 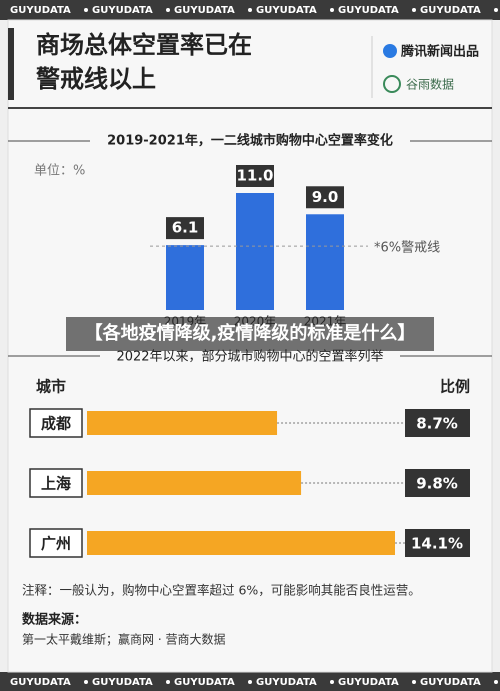 I want to click on value-label: 8.7%, so click(x=437, y=424).